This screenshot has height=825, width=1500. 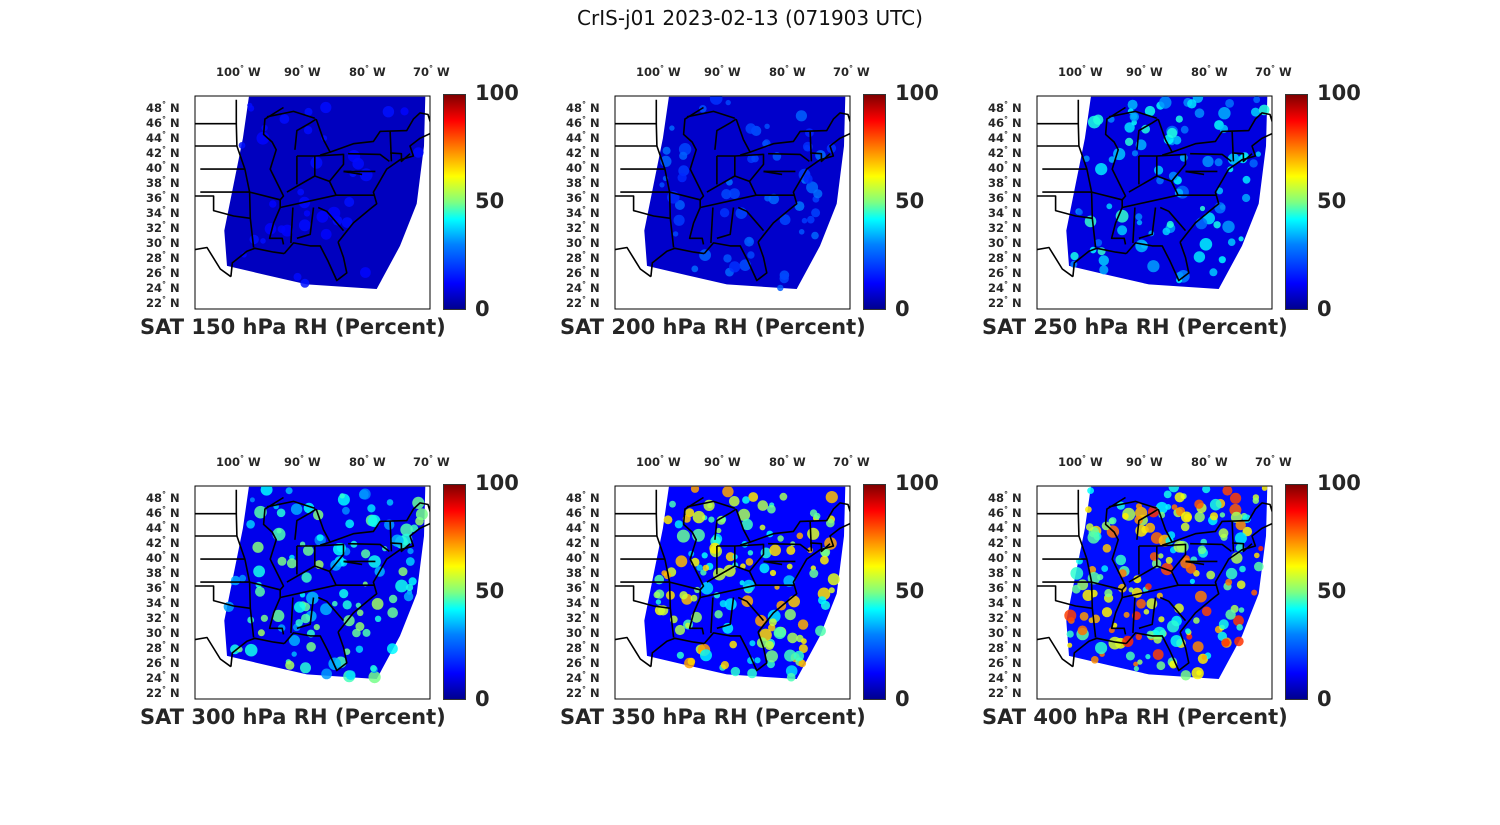 What do you see at coordinates (1154, 583) in the screenshot?
I see `rh-swath` at bounding box center [1154, 583].